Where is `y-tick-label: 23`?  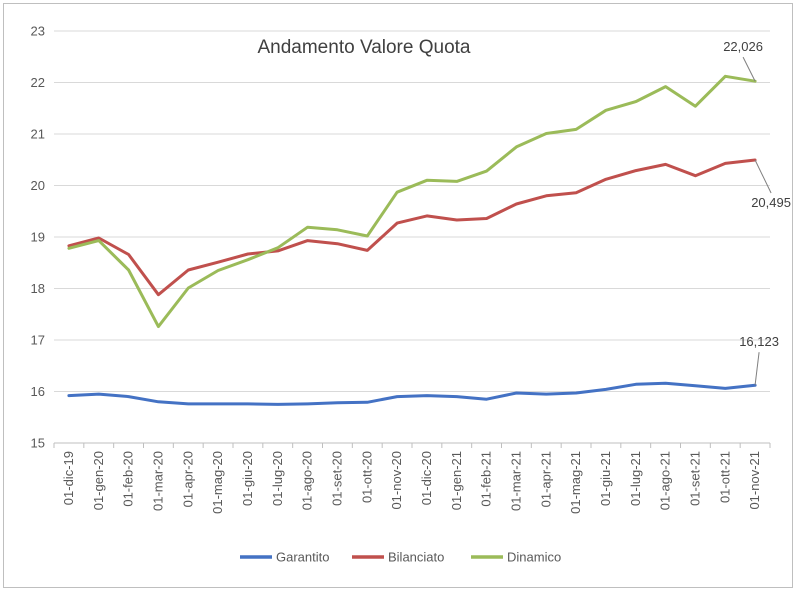 y-tick-label: 23 is located at coordinates (38, 31).